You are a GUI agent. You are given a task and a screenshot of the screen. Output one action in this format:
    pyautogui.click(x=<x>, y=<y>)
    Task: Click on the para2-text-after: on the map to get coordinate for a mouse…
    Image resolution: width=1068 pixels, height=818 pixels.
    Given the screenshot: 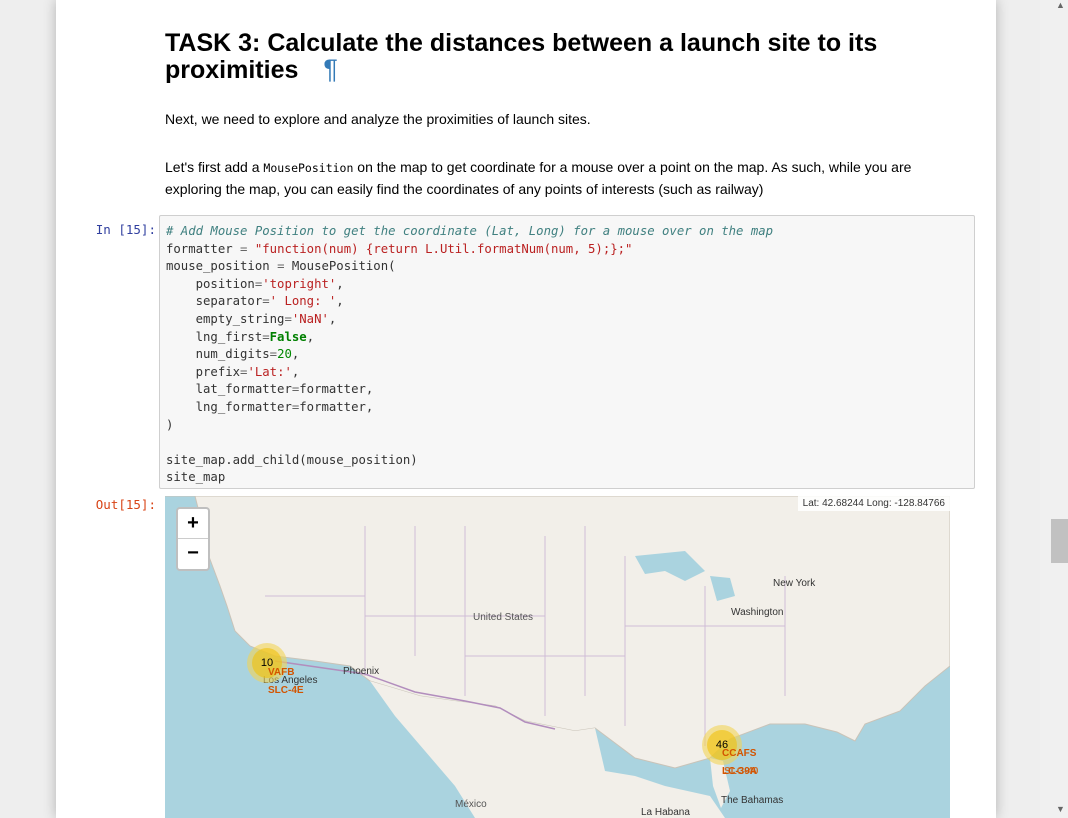 What is the action you would take?
    pyautogui.click(x=538, y=178)
    